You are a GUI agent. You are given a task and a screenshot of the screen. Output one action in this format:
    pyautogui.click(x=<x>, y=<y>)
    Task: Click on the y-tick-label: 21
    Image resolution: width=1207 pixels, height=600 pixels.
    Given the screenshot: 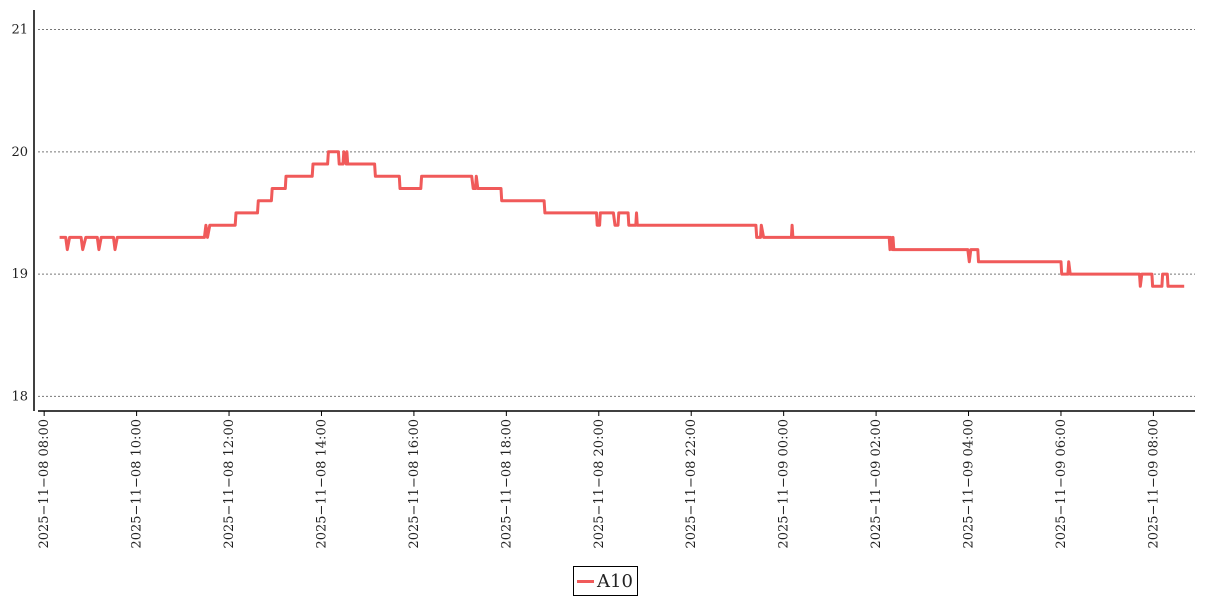 What is the action you would take?
    pyautogui.click(x=19, y=30)
    